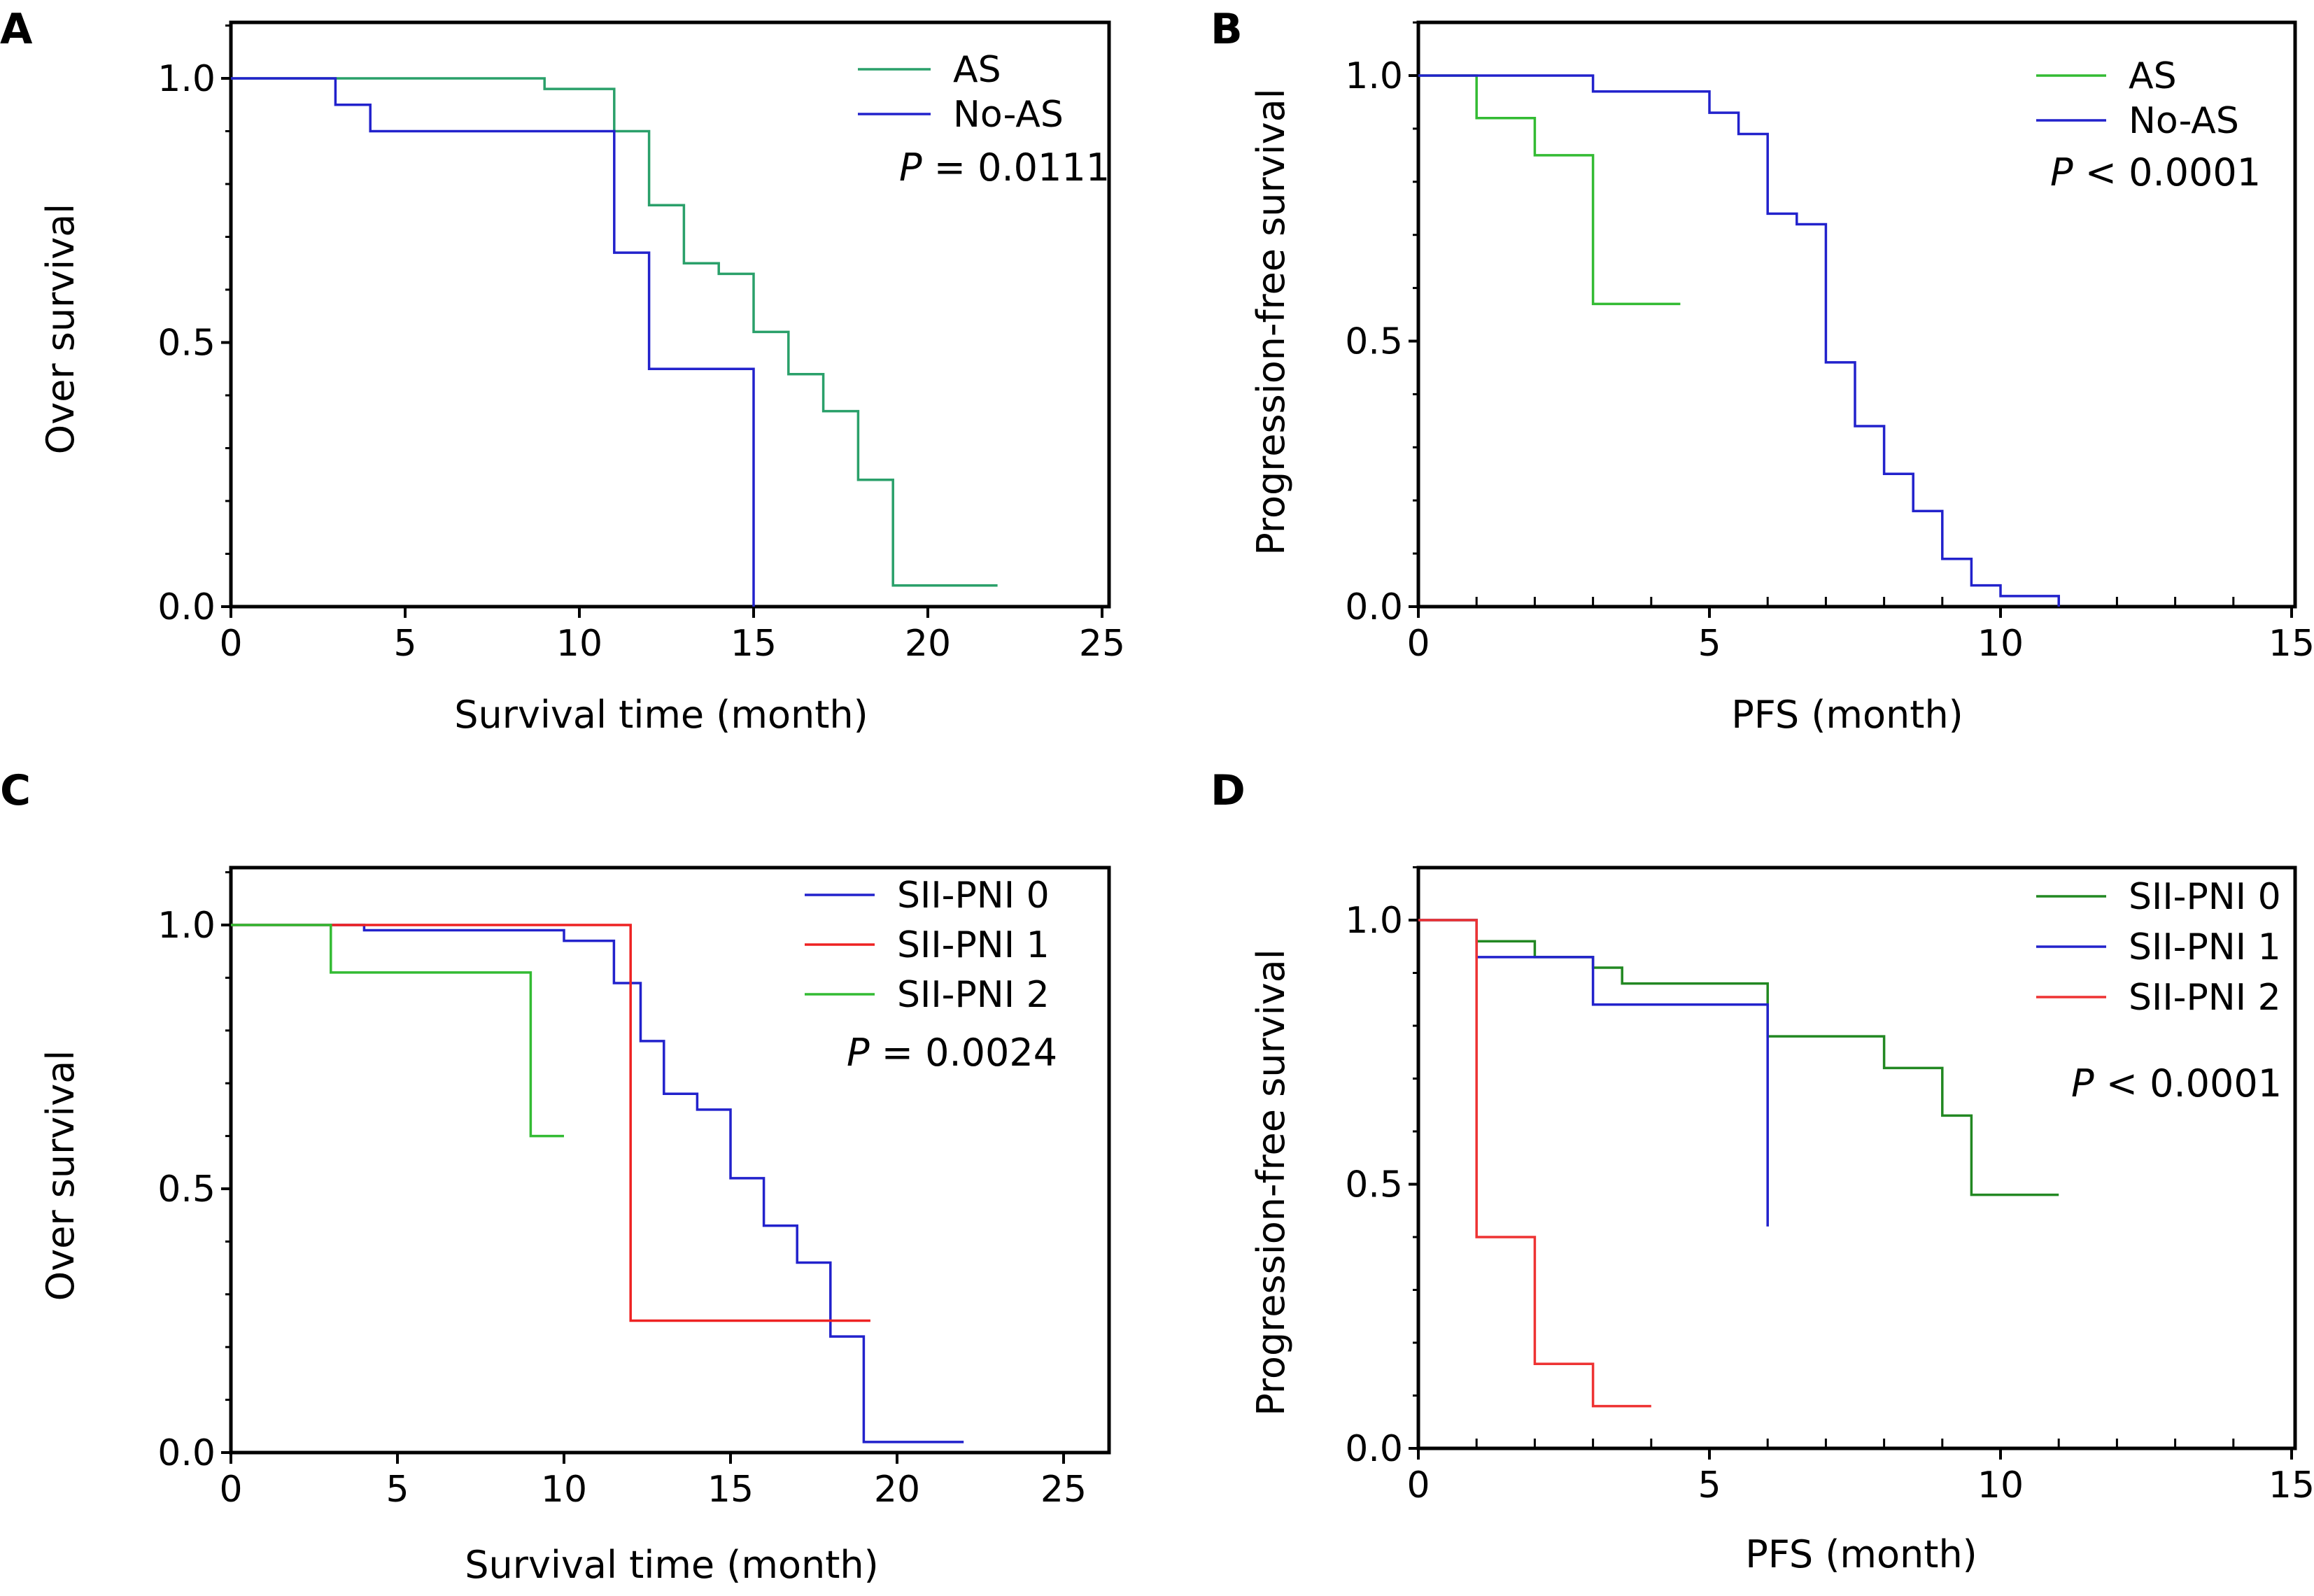 This screenshot has height=1596, width=2314. Describe the element at coordinates (1228, 790) in the screenshot. I see `panel-letter: D` at that location.